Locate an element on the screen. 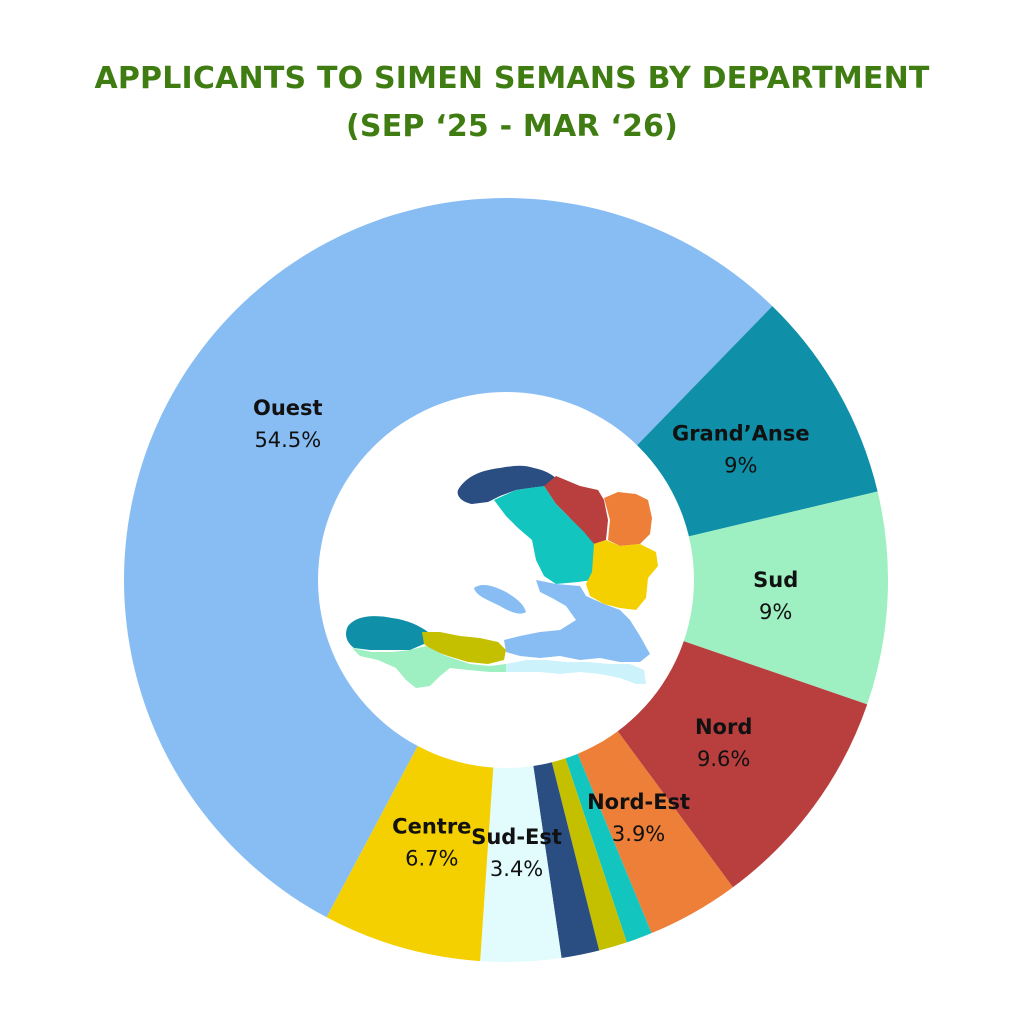 This screenshot has height=1024, width=1024. map-gonave-island is located at coordinates (500, 599).